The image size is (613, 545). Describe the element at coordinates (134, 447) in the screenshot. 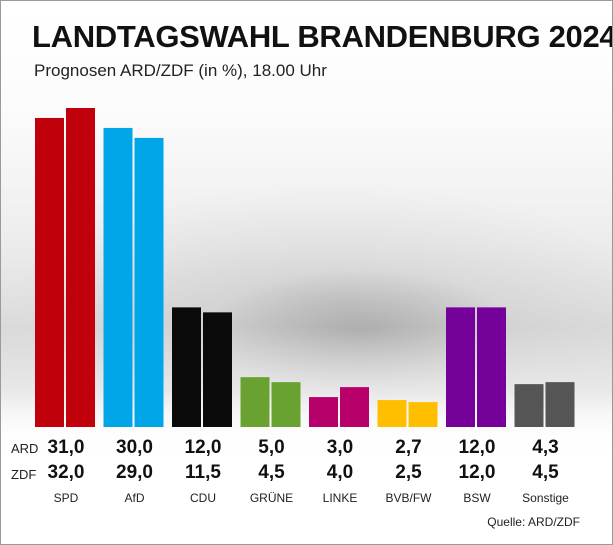

I see `value-label-ard-afd: 30,0` at that location.